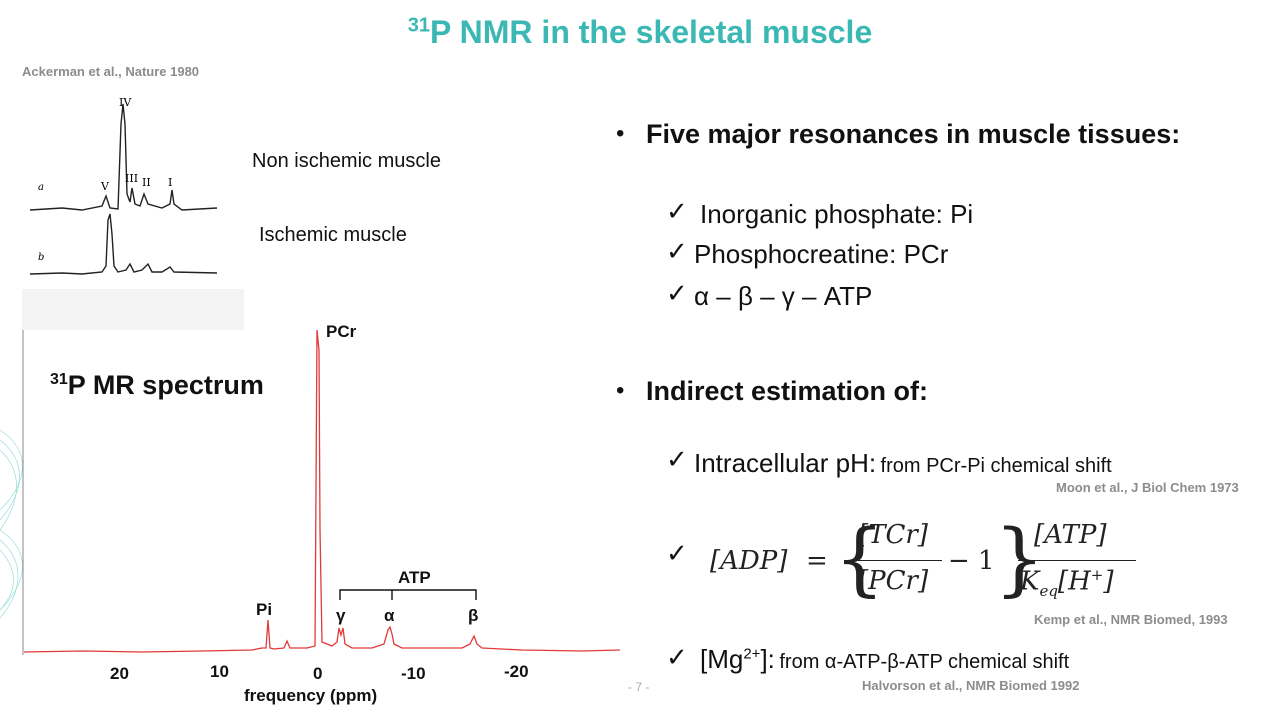 This screenshot has width=1280, height=720. Describe the element at coordinates (473, 615) in the screenshot. I see `peak-label-beta: β` at that location.